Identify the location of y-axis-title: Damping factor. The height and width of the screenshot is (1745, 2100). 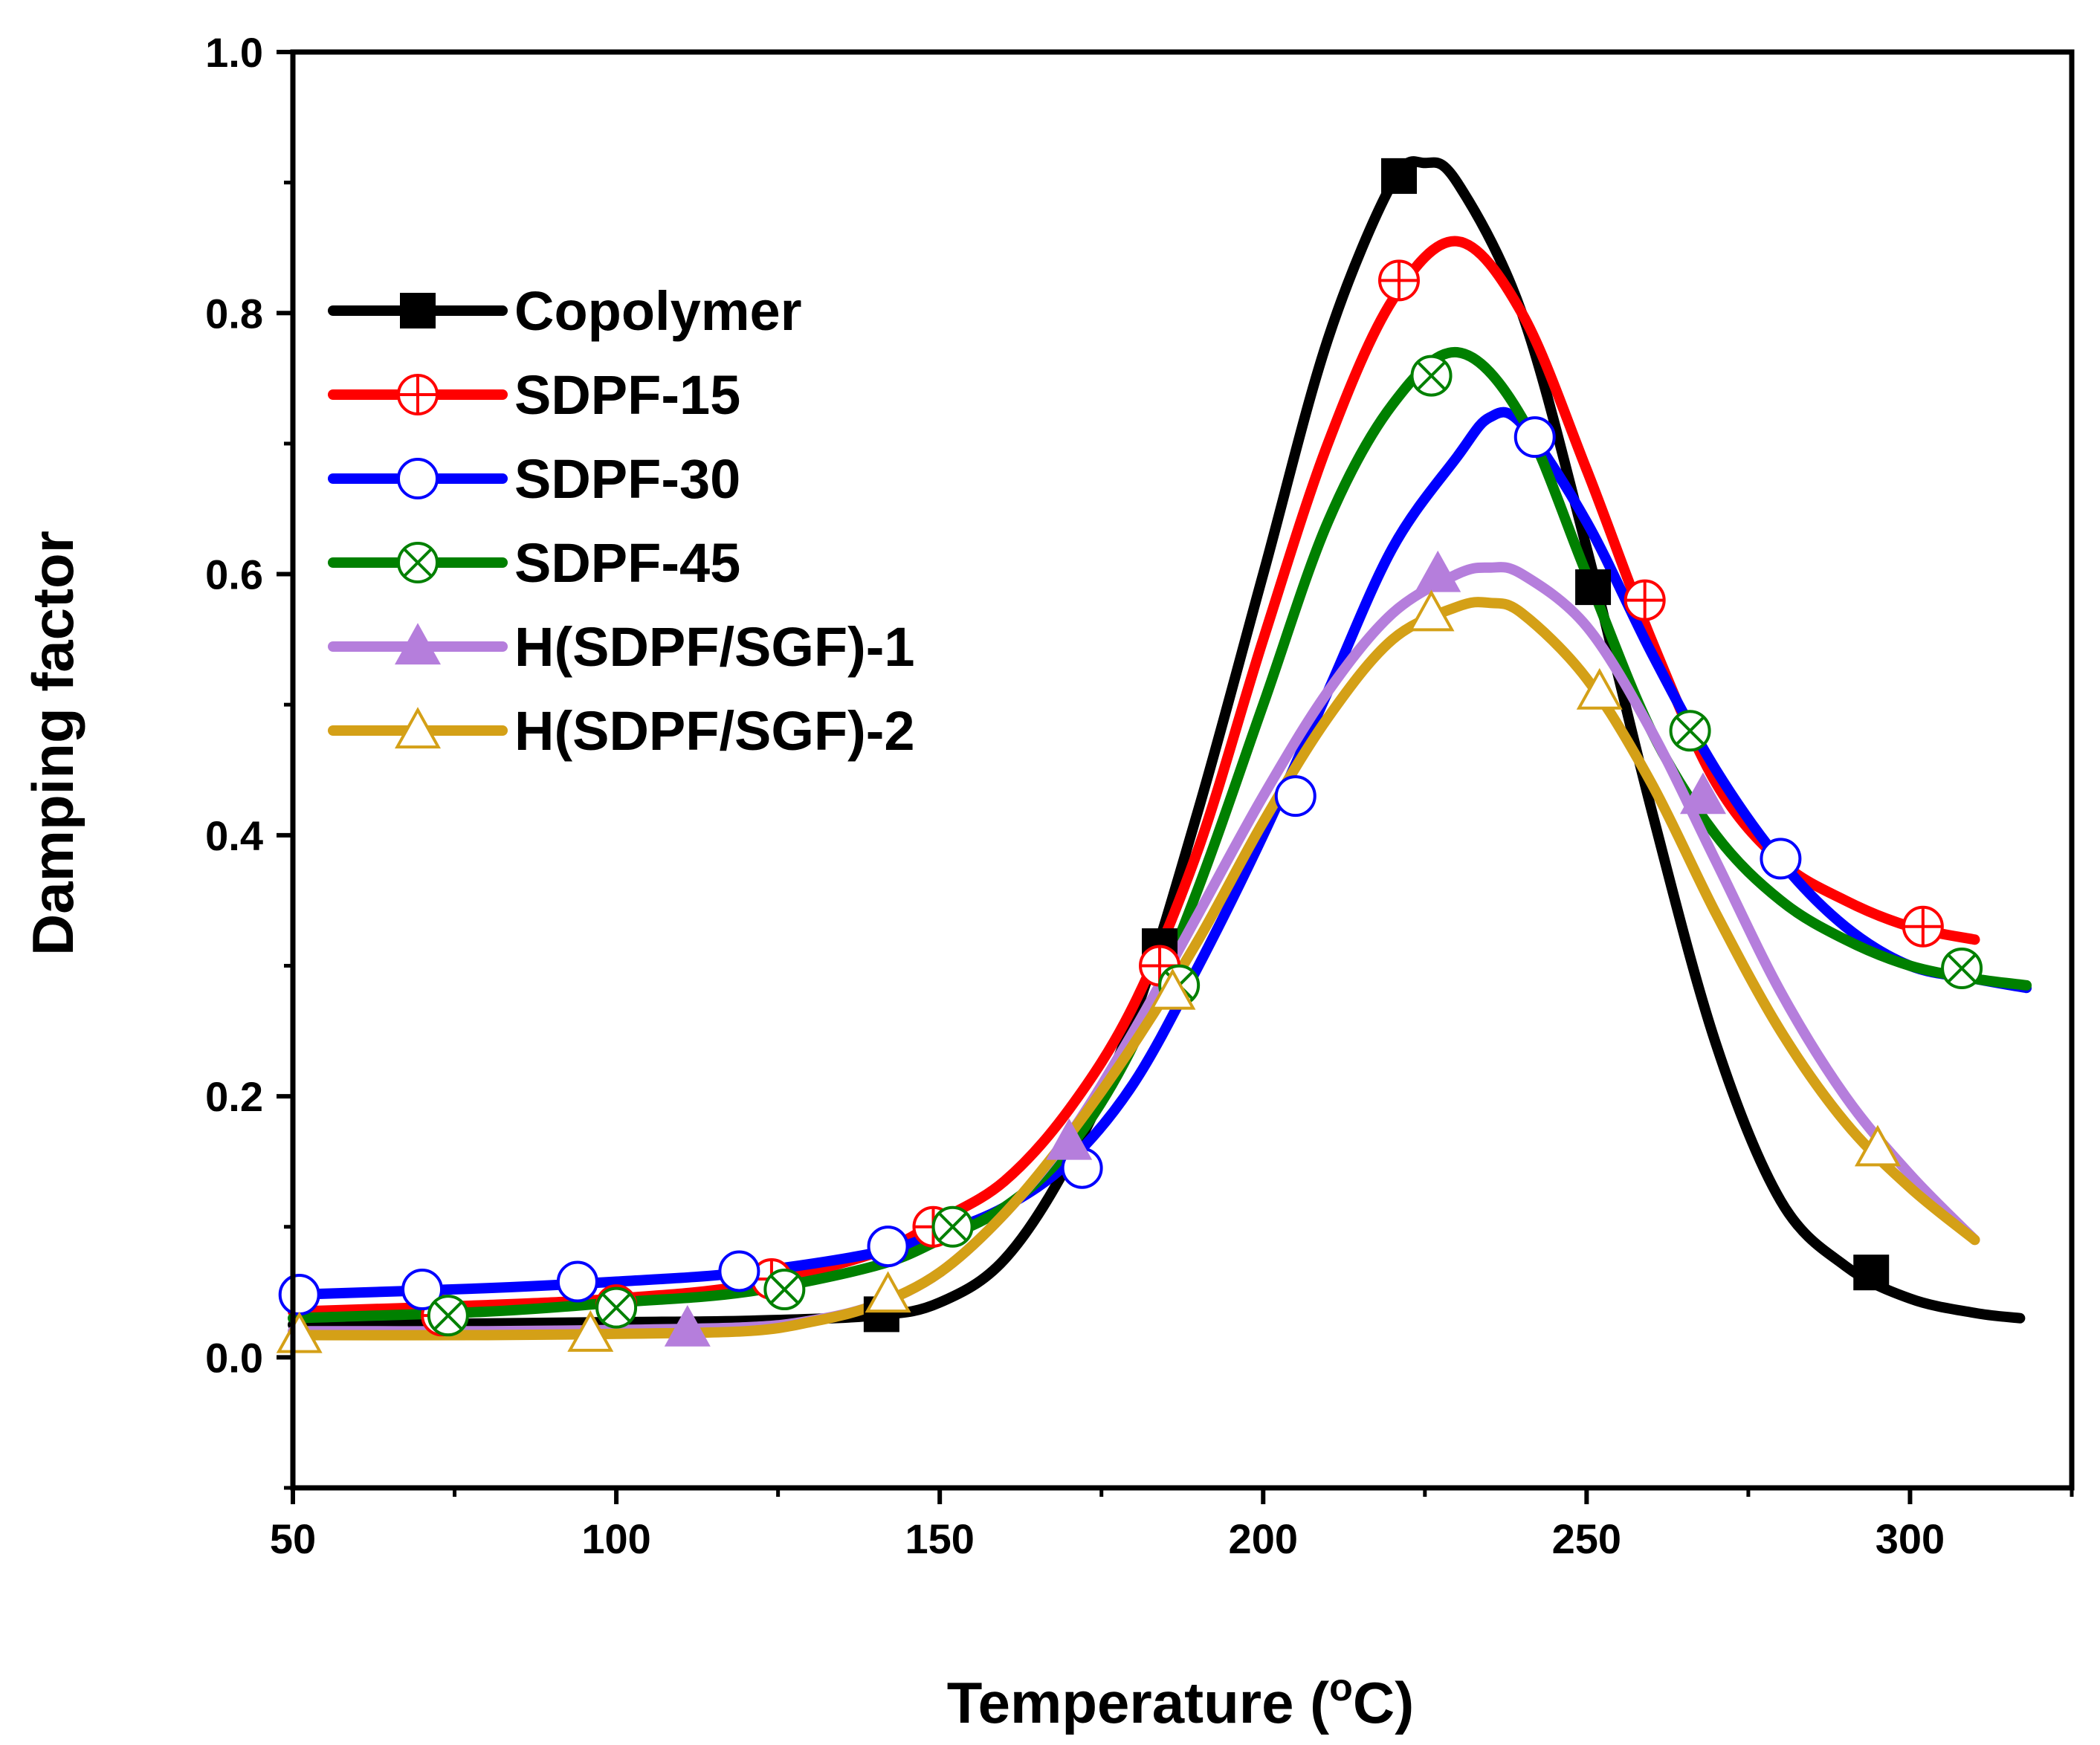
(52, 743).